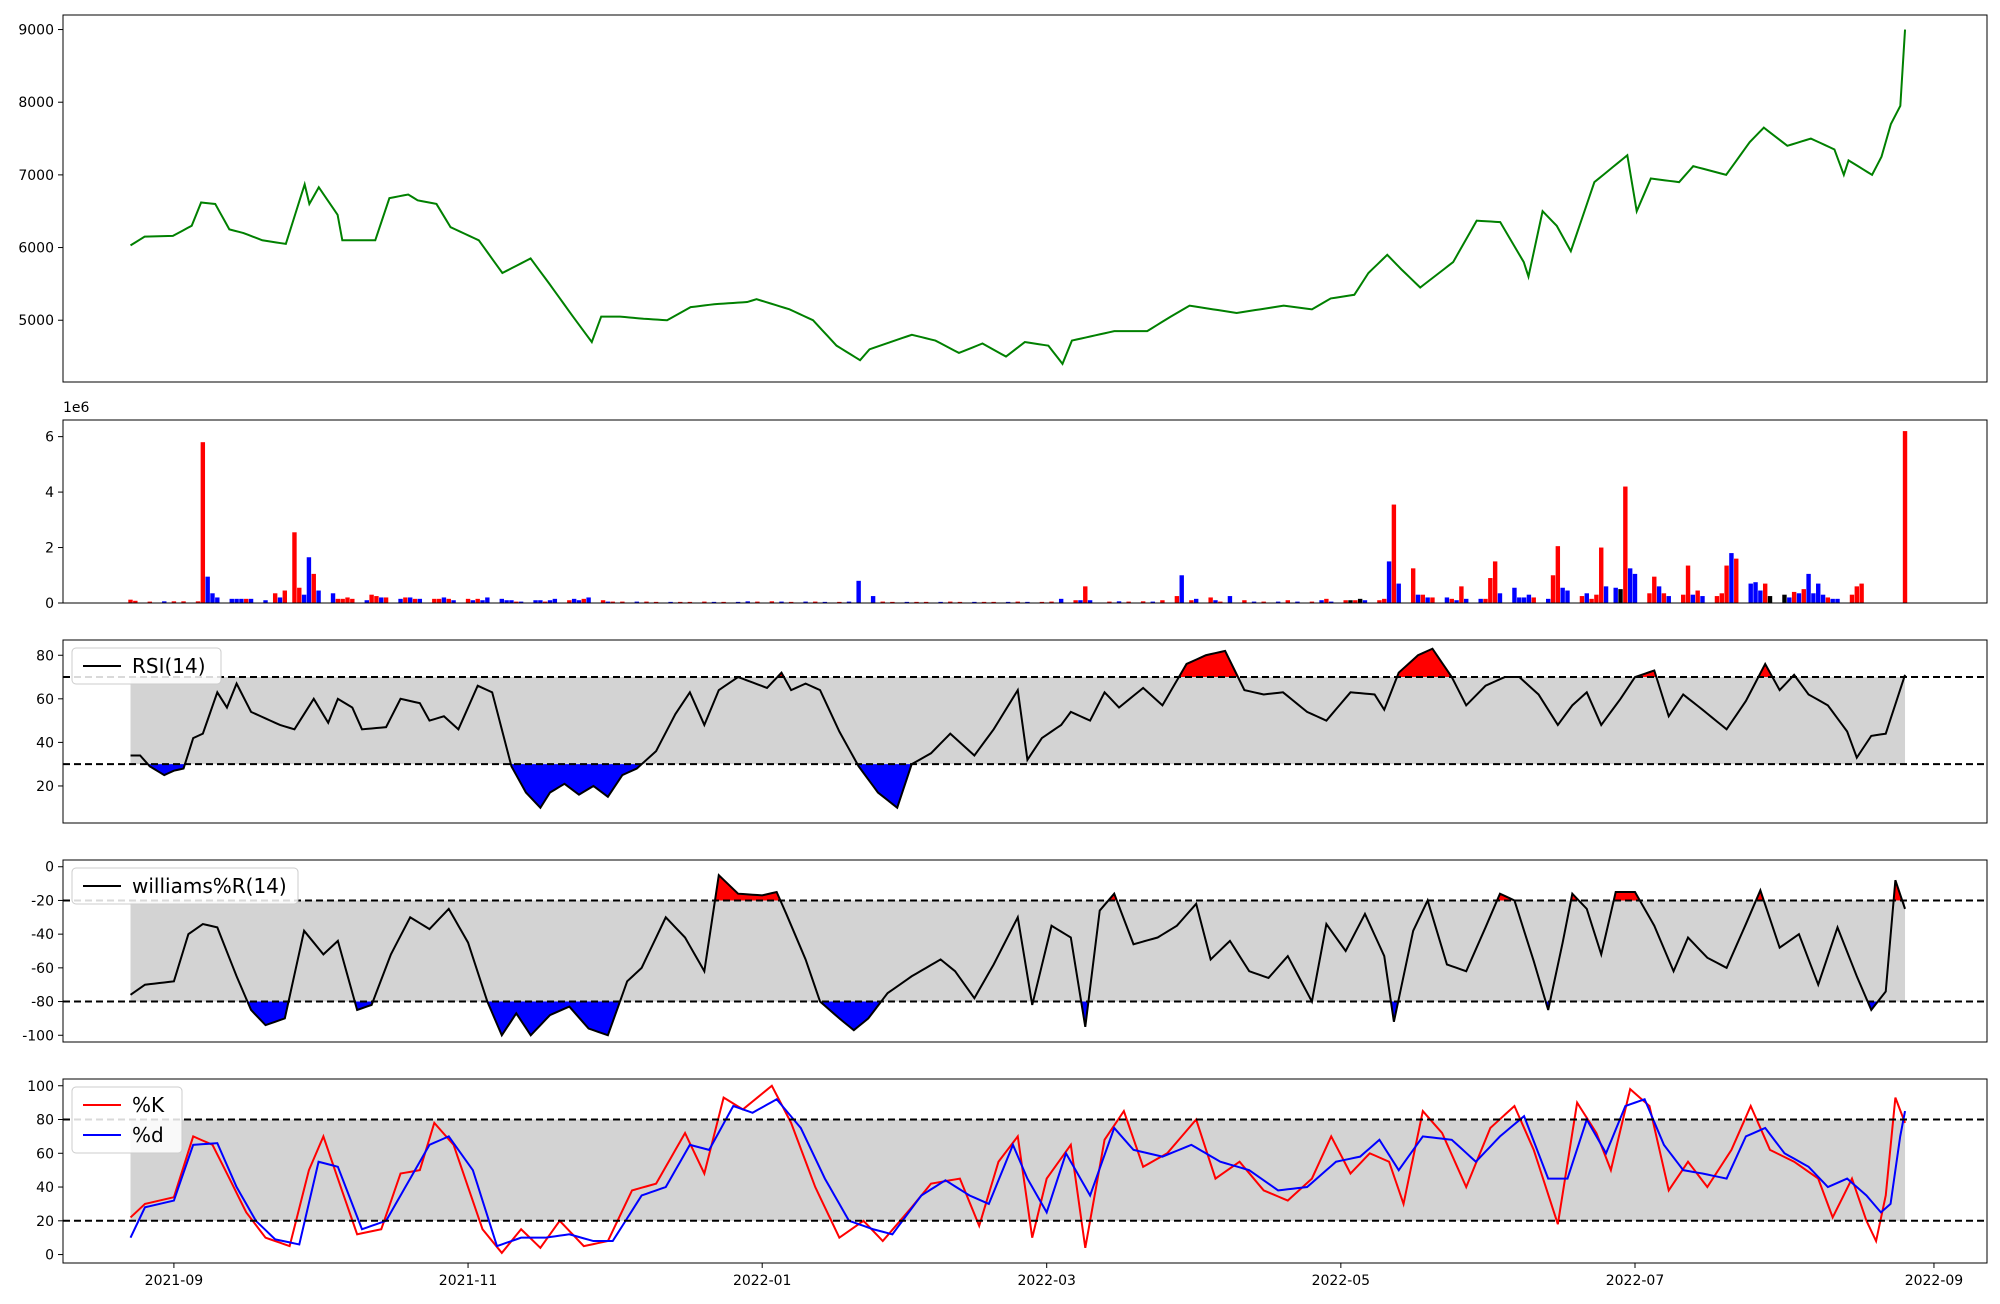  What do you see at coordinates (148, 1135) in the screenshot?
I see `stochastic-legend-label: %d` at bounding box center [148, 1135].